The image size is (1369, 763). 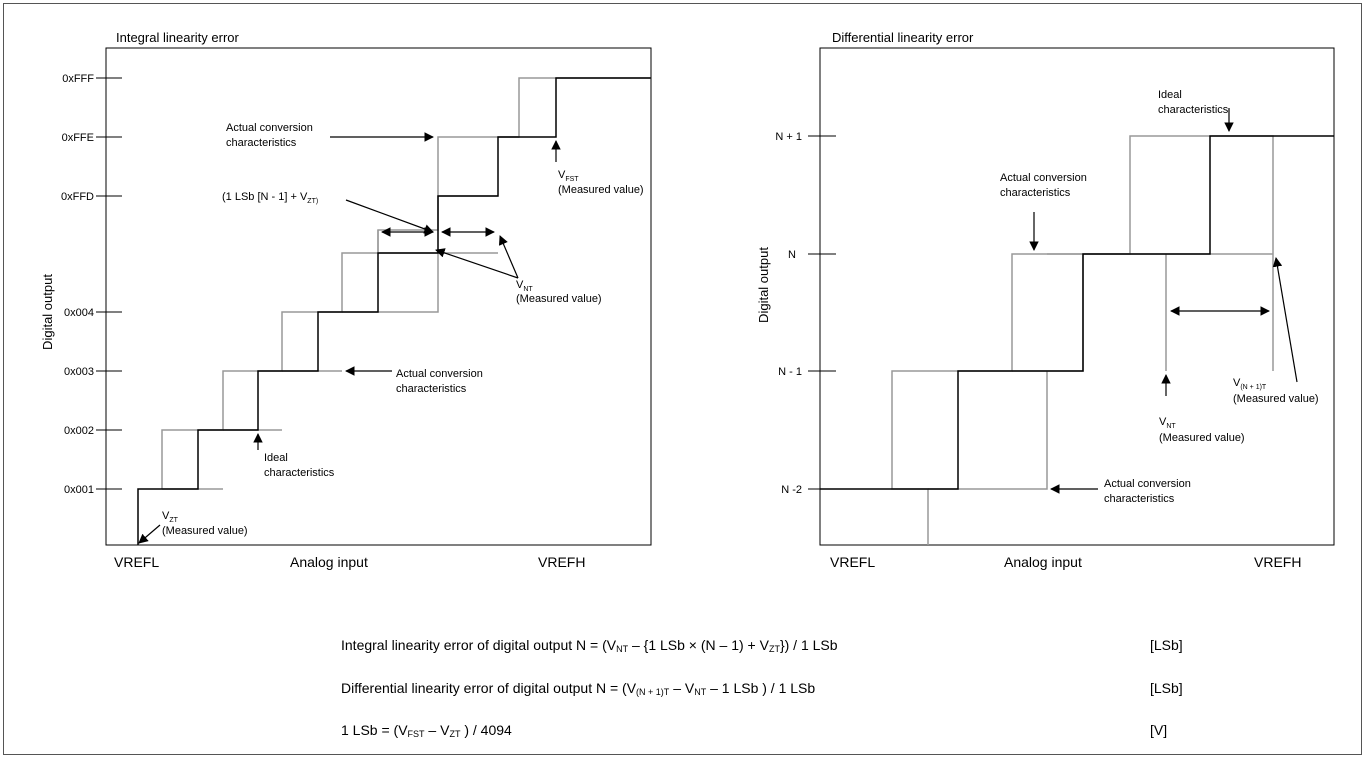 I want to click on vnt-label: VNT, so click(x=524, y=286).